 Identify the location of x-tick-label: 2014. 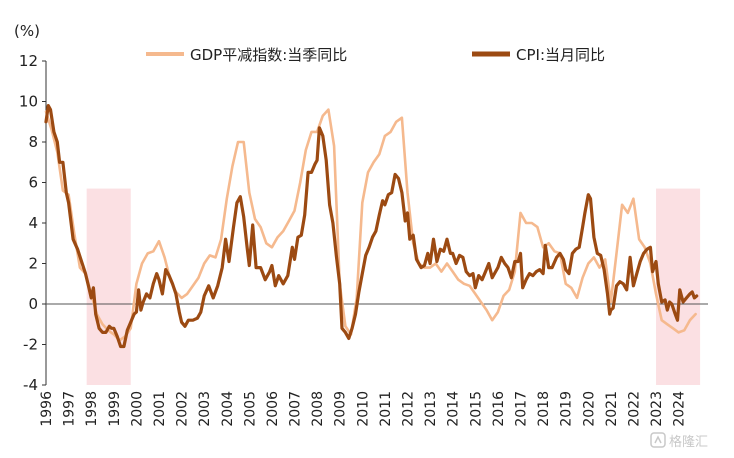
(454, 409).